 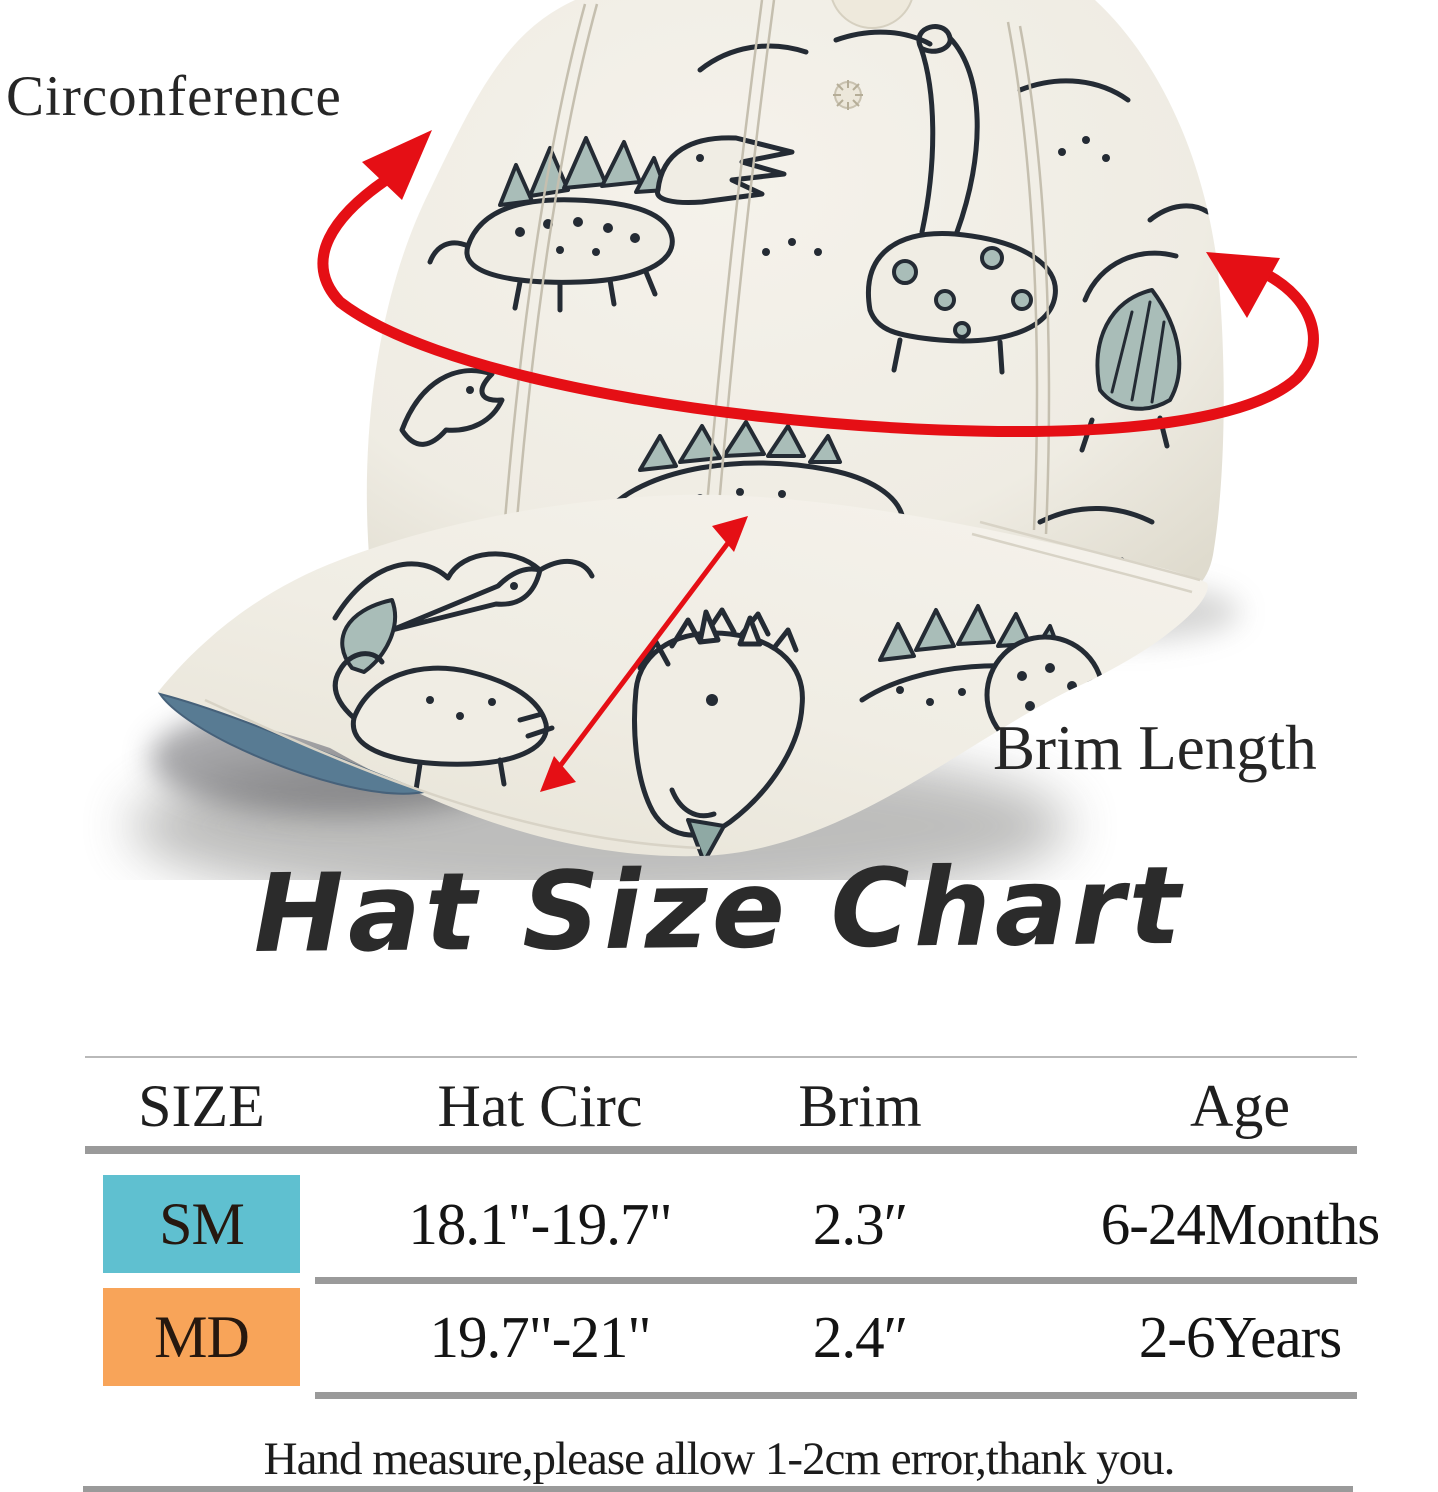 What do you see at coordinates (718, 1489) in the screenshot?
I see `bottom-rule` at bounding box center [718, 1489].